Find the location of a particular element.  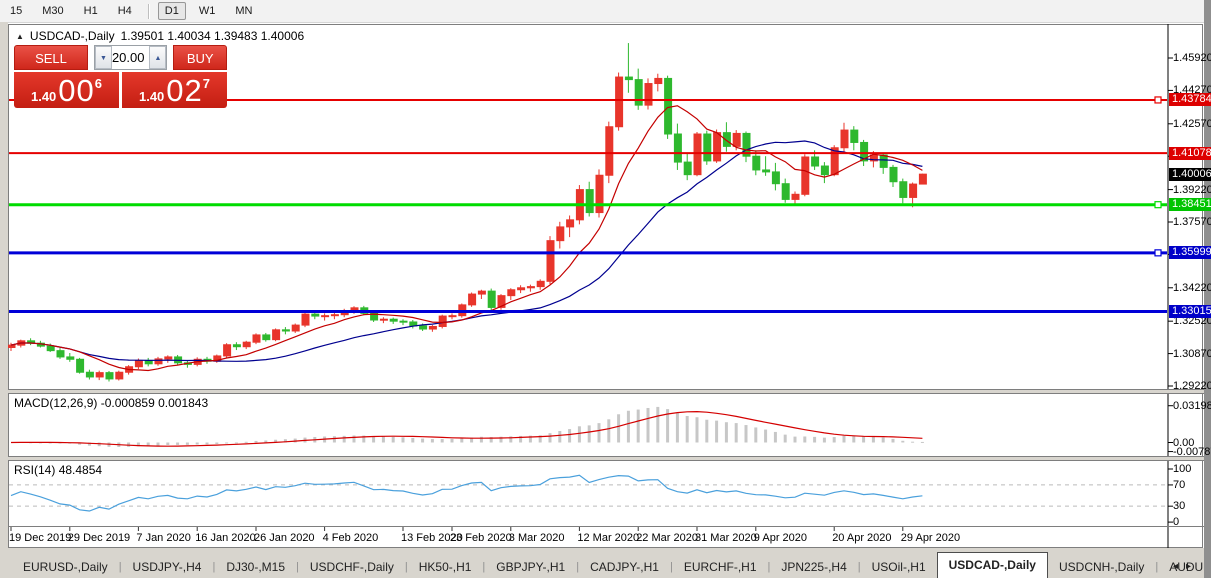

rsi-axis-label: 0 is located at coordinates (1176, 522).